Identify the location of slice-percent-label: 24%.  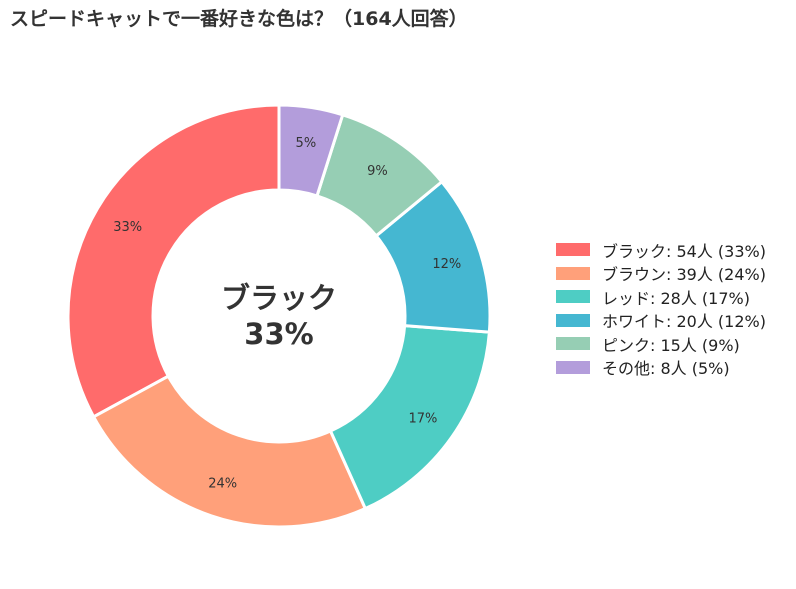
(222, 484).